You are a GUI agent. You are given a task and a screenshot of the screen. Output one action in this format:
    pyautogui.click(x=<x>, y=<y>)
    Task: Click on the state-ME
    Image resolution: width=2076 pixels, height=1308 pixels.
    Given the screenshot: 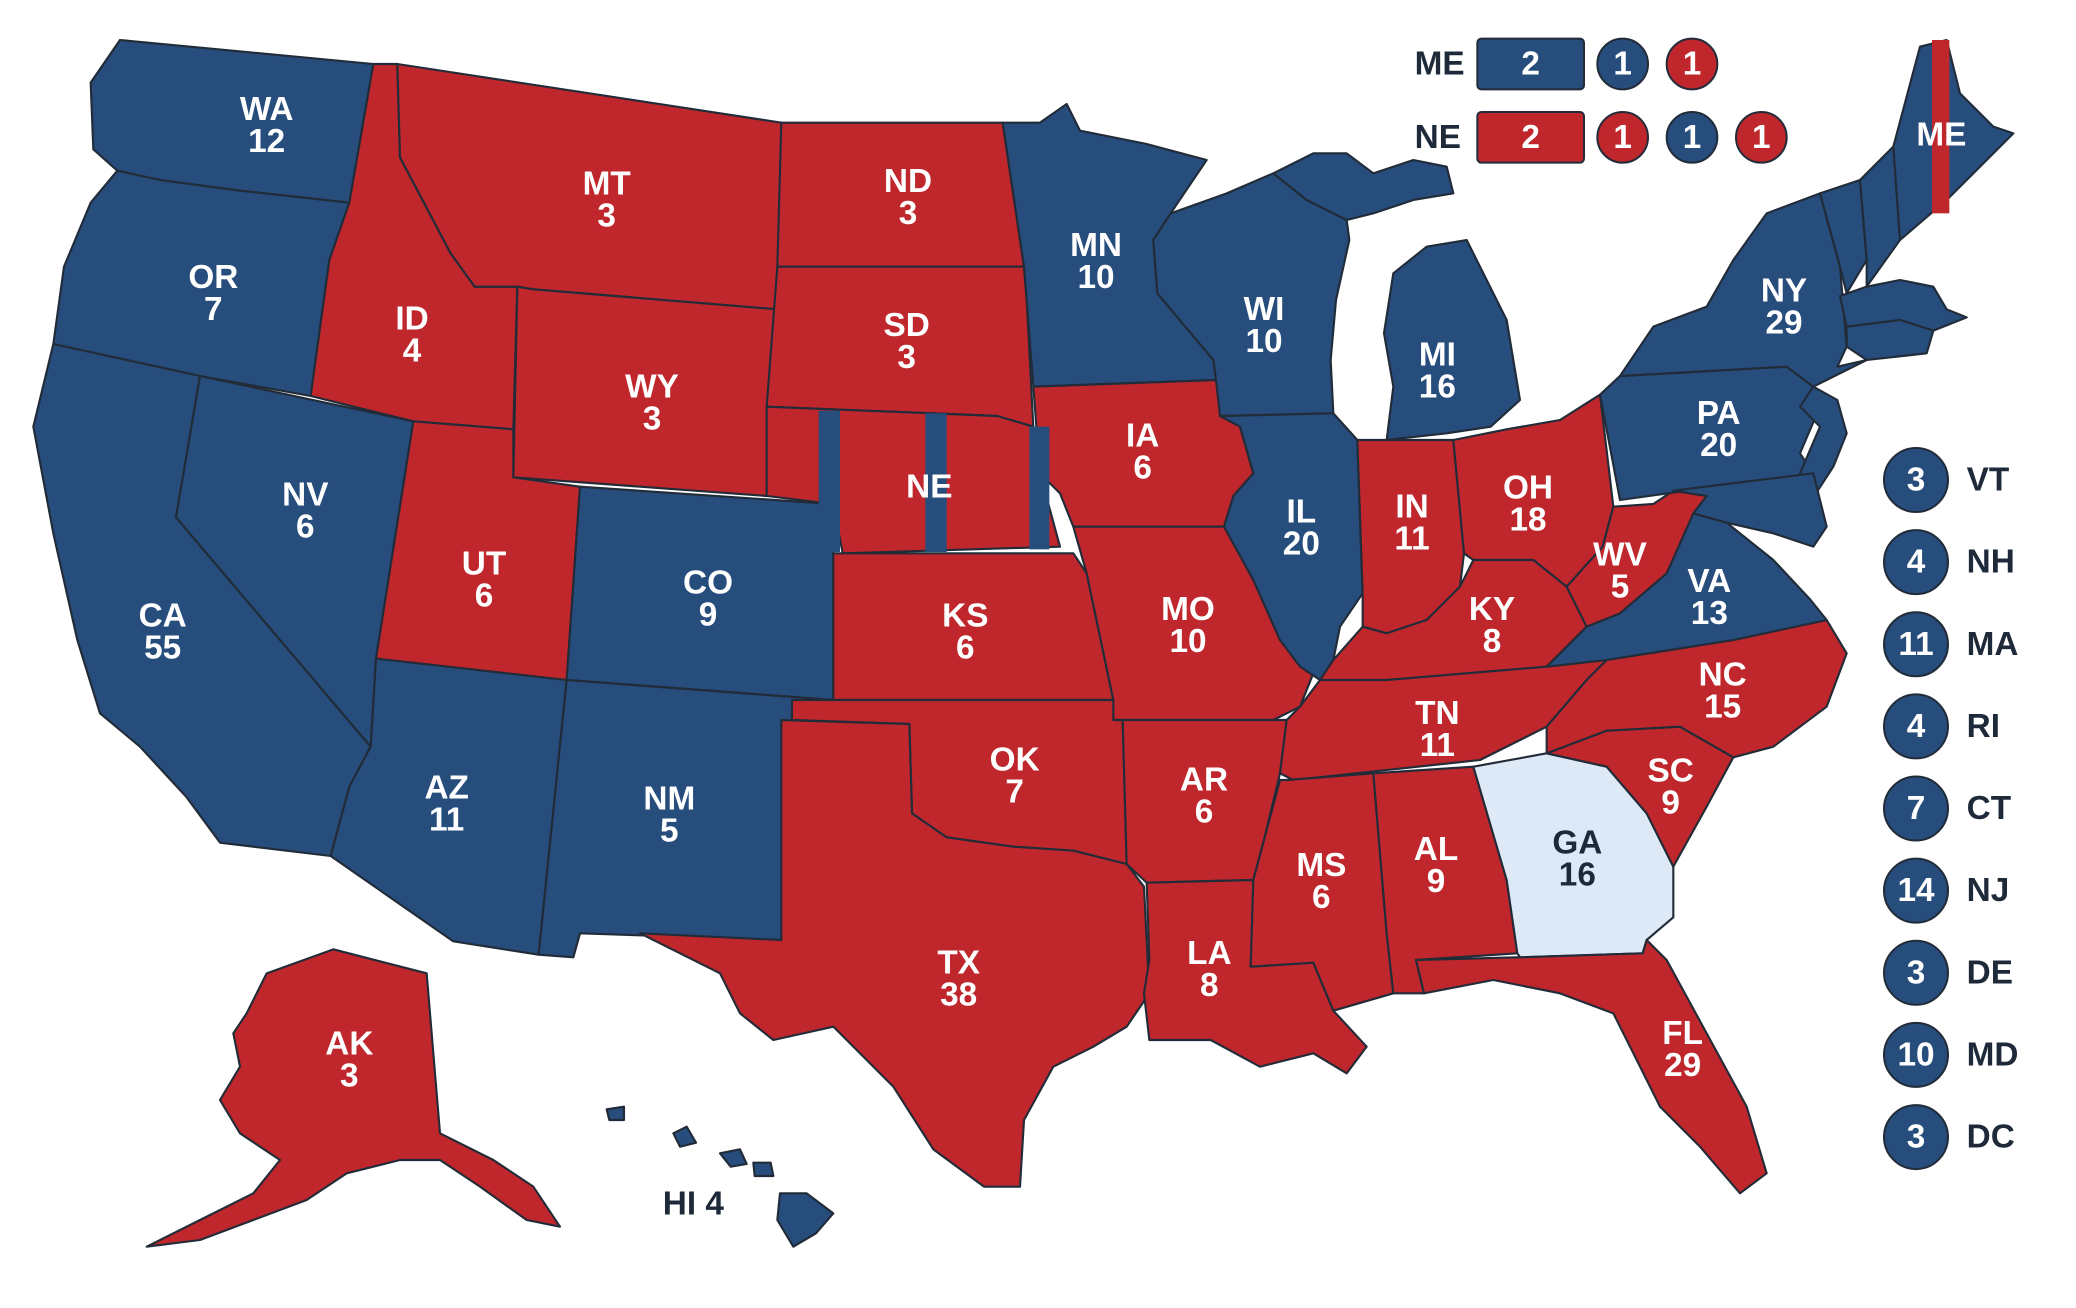 What is the action you would take?
    pyautogui.click(x=1953, y=140)
    